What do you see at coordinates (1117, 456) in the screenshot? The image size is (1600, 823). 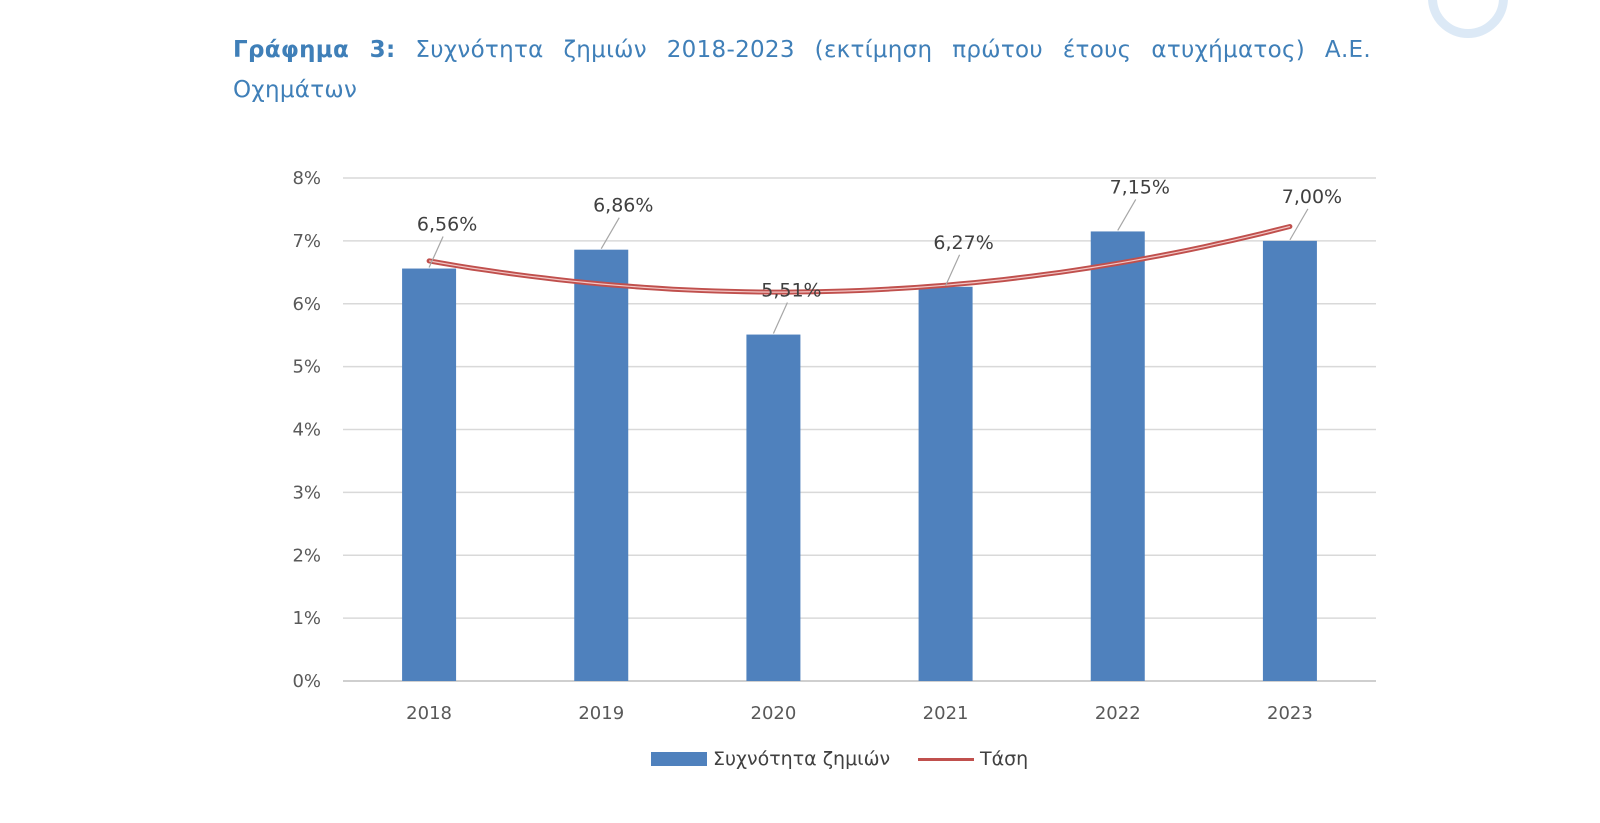 I see `bar-2022` at bounding box center [1117, 456].